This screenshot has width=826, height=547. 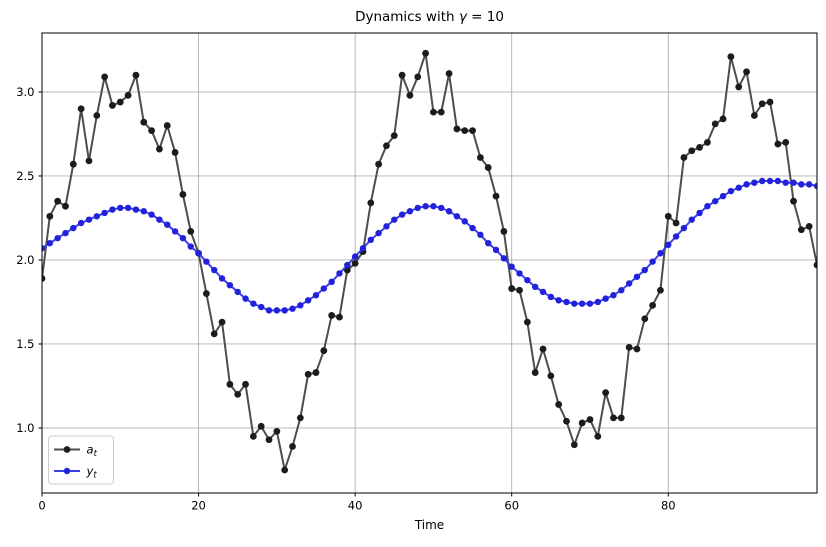 I want to click on legend-marker-y_t, so click(x=67, y=471).